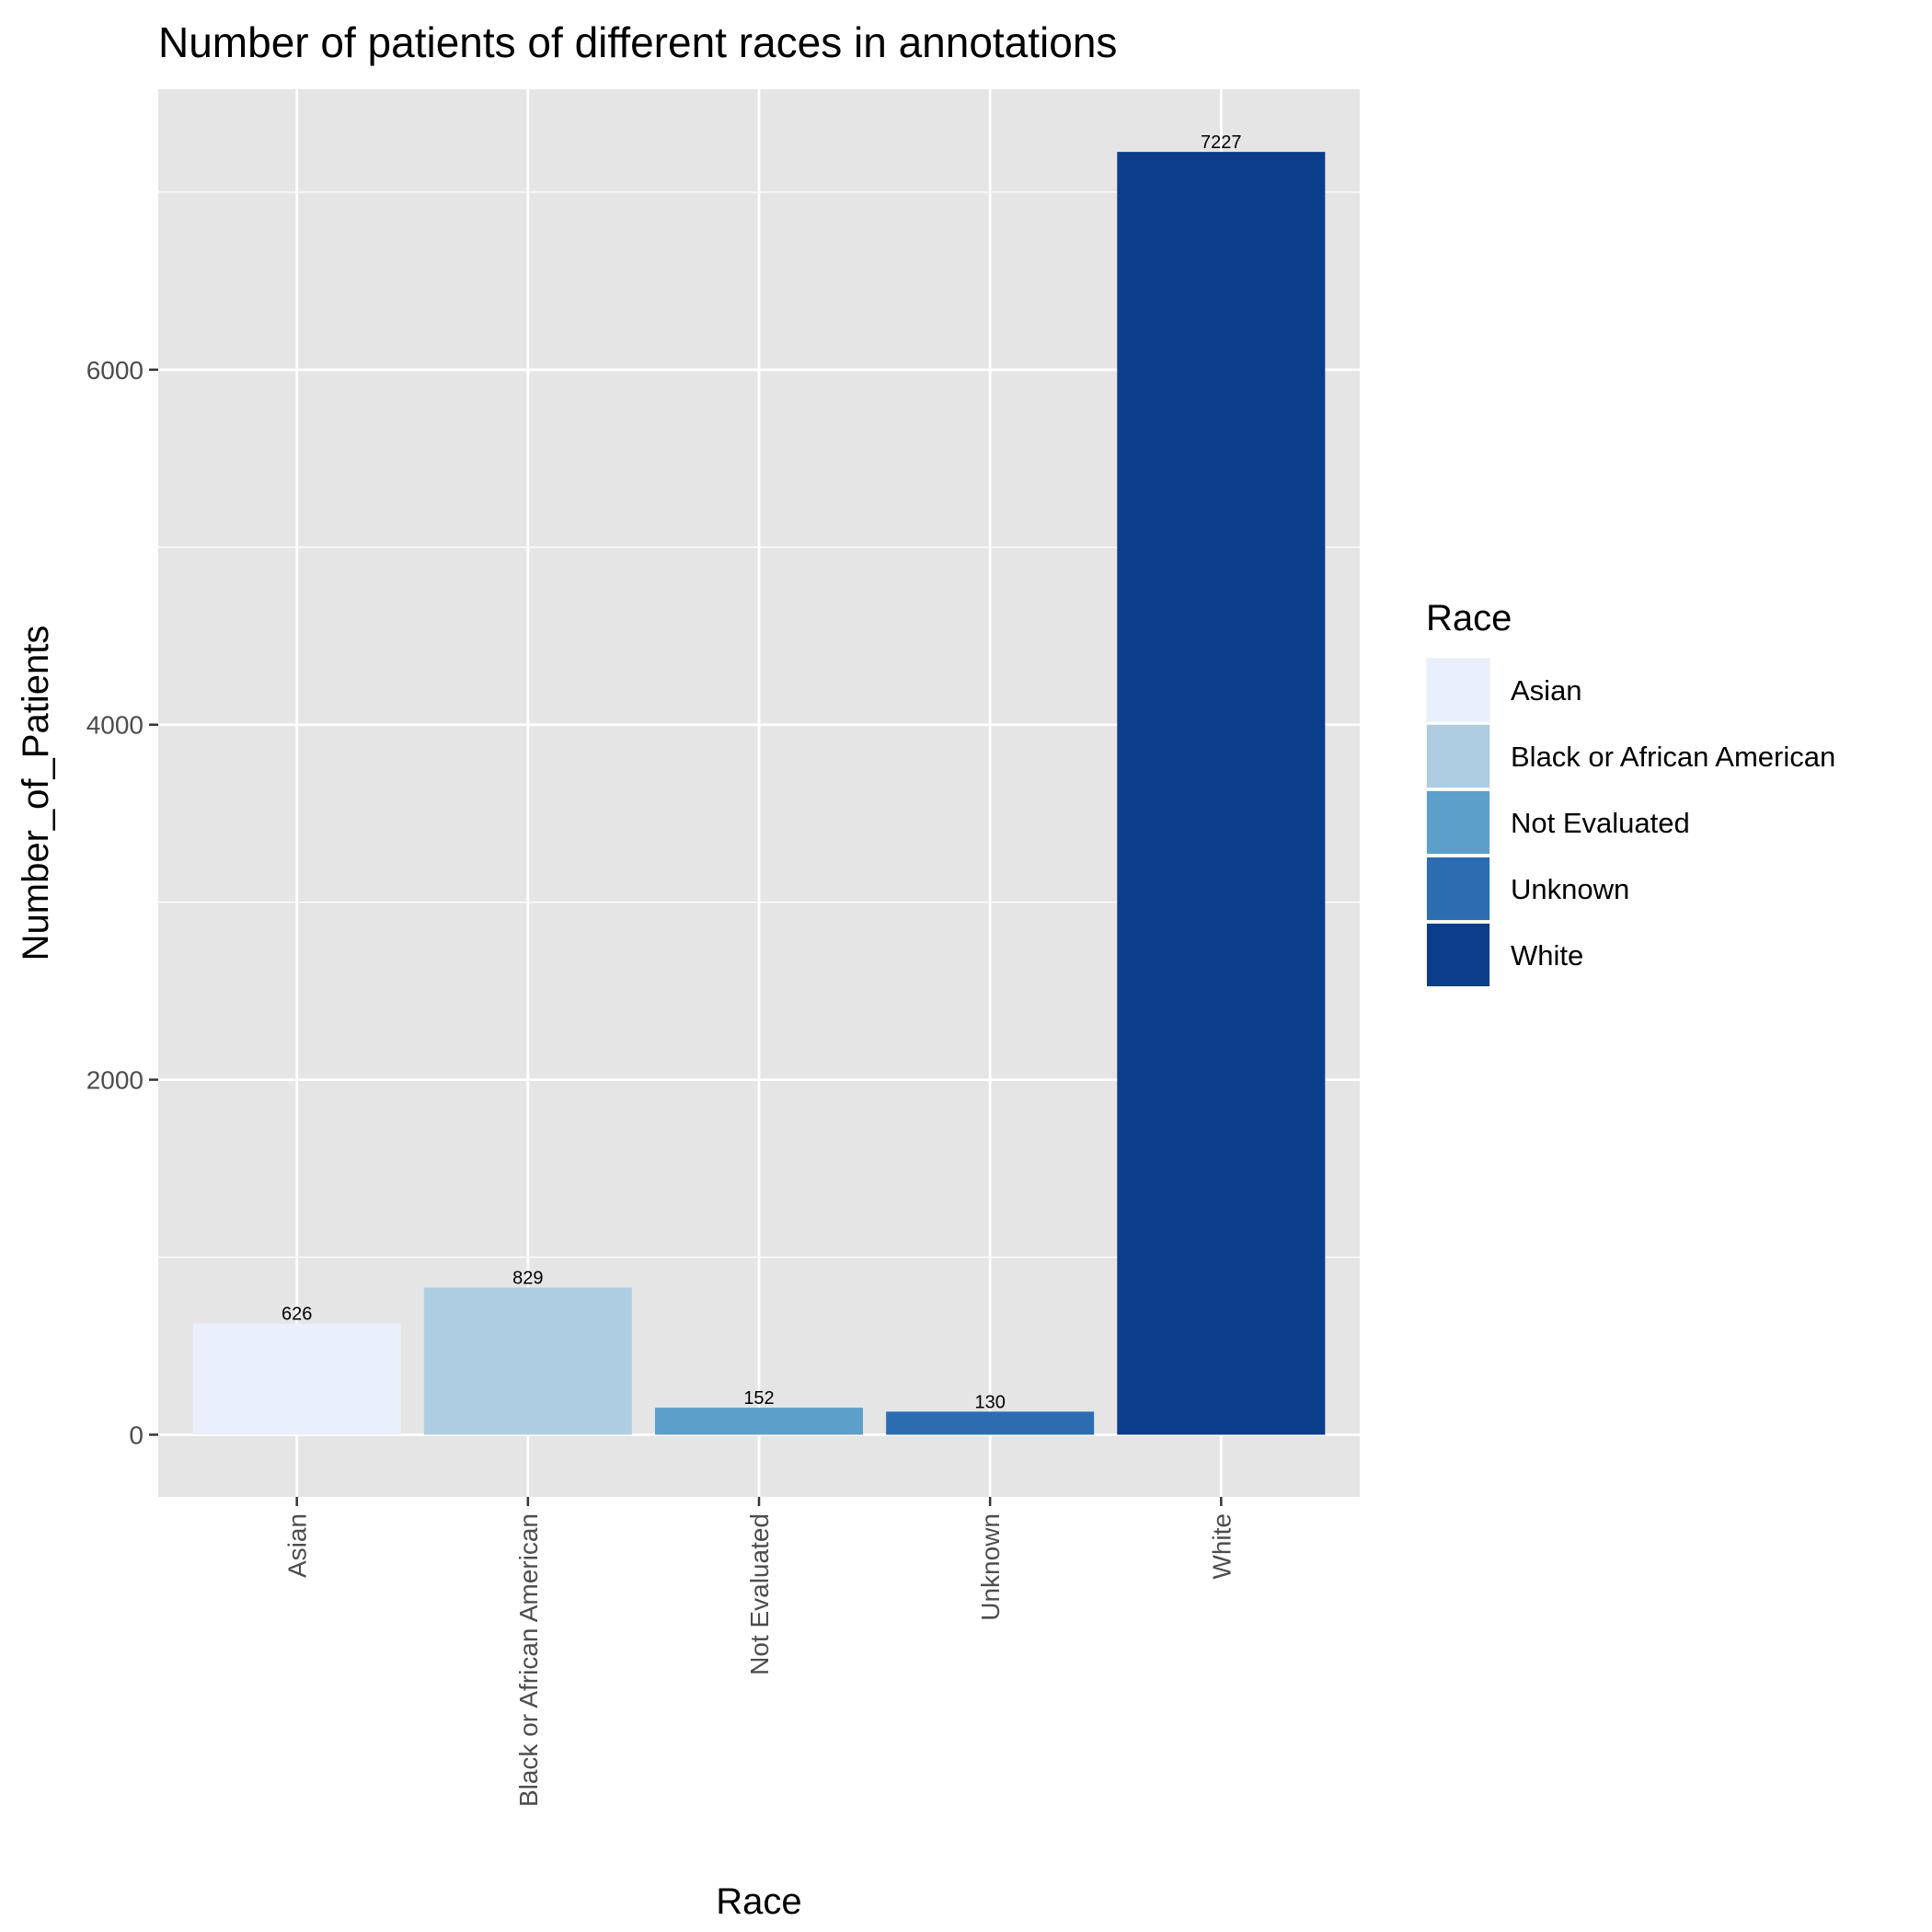  I want to click on data-label: 829, so click(527, 1279).